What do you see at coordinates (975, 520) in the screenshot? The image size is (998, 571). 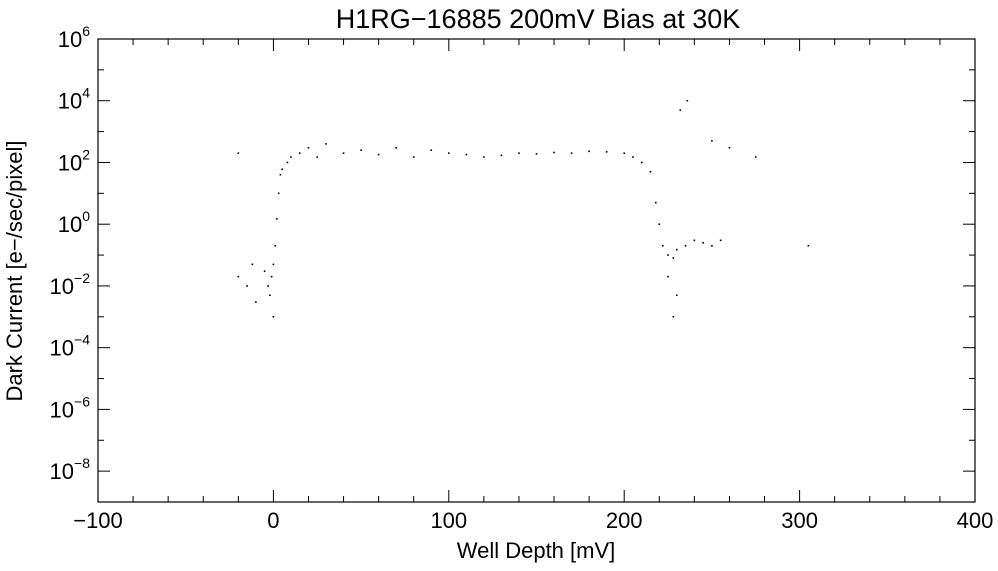 I see `x-tick-label: 400` at bounding box center [975, 520].